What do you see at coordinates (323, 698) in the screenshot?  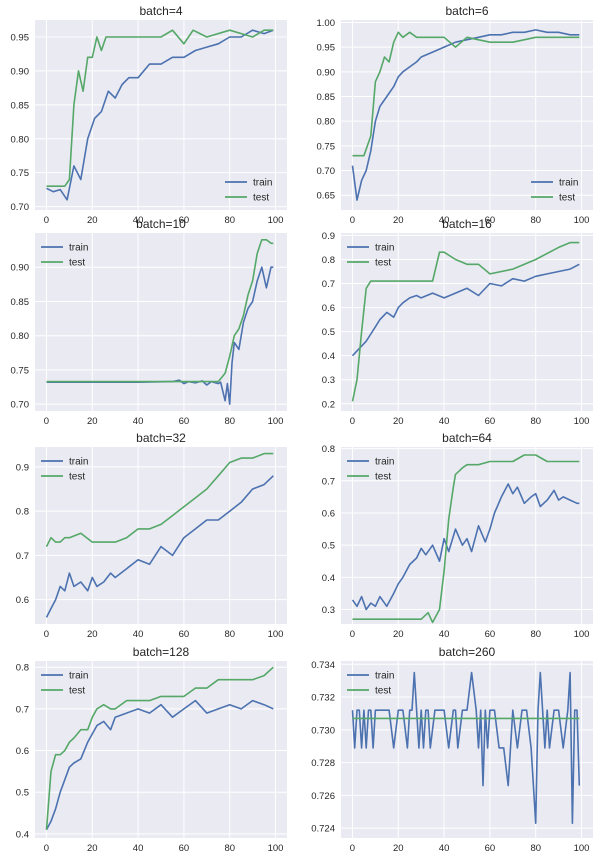 I see `y-tick-label: 0.732` at bounding box center [323, 698].